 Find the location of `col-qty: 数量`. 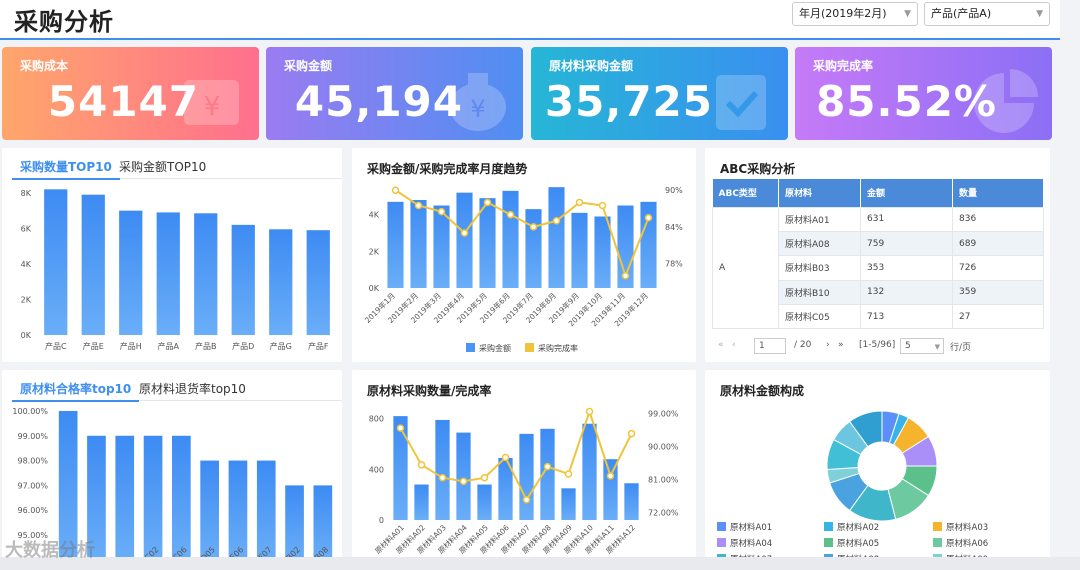

col-qty: 数量 is located at coordinates (998, 193).